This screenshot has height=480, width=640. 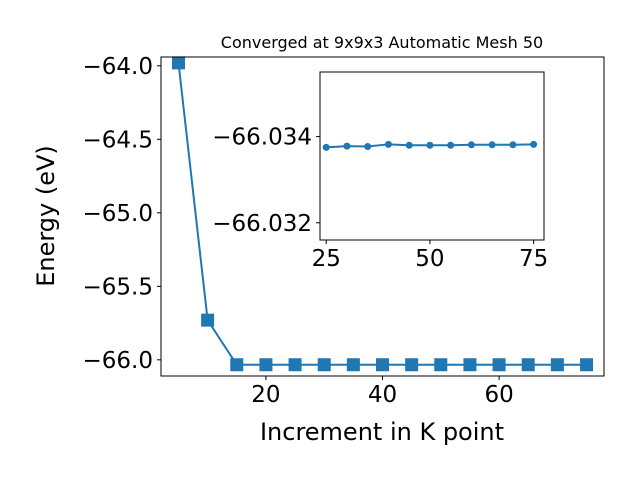 I want to click on main-x-tick-label: 40, so click(x=382, y=395).